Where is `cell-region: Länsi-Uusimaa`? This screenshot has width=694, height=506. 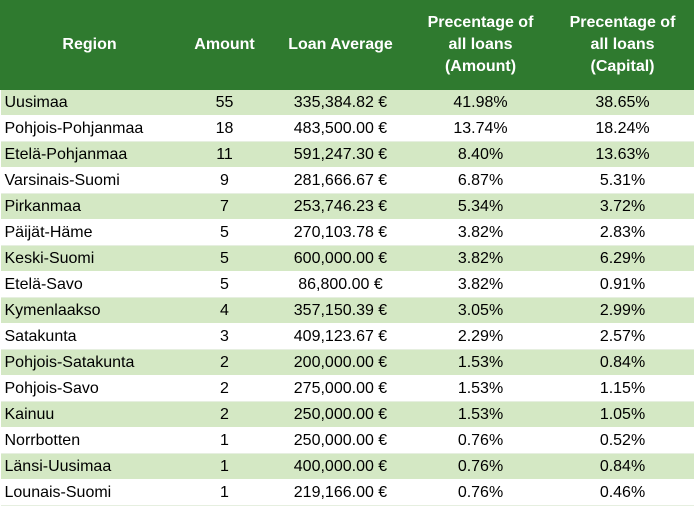
cell-region: Länsi-Uusimaa is located at coordinates (90, 467).